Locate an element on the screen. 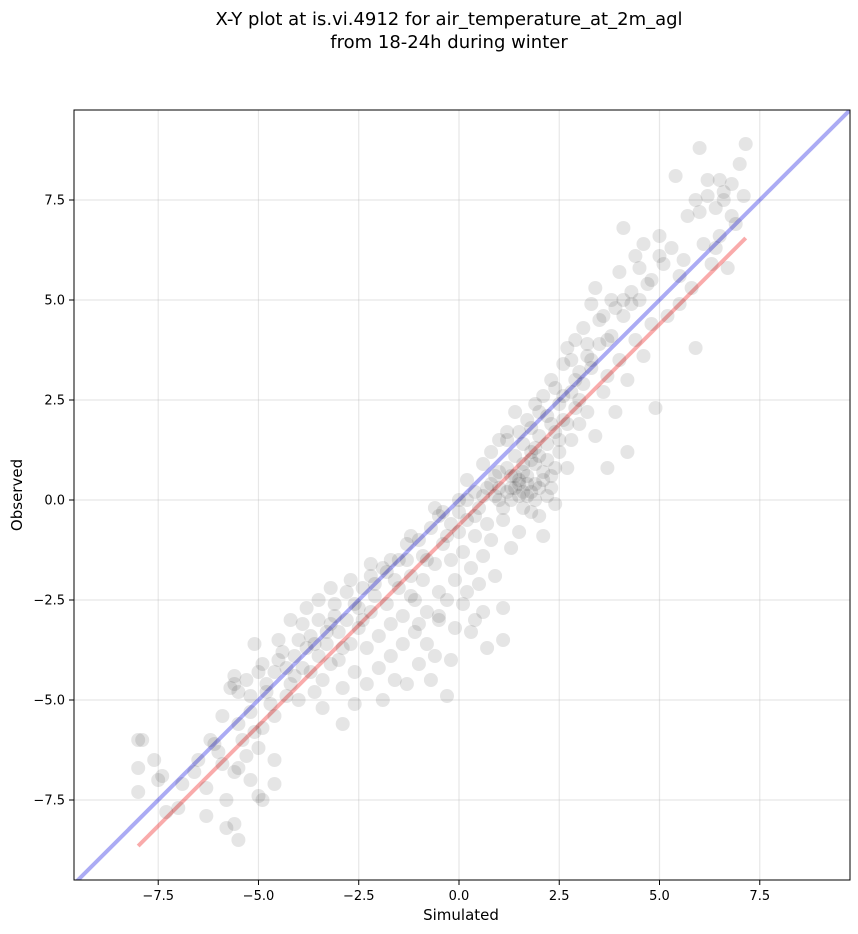 This screenshot has height=934, width=858. y-tick-label: 5.0 is located at coordinates (54, 301).